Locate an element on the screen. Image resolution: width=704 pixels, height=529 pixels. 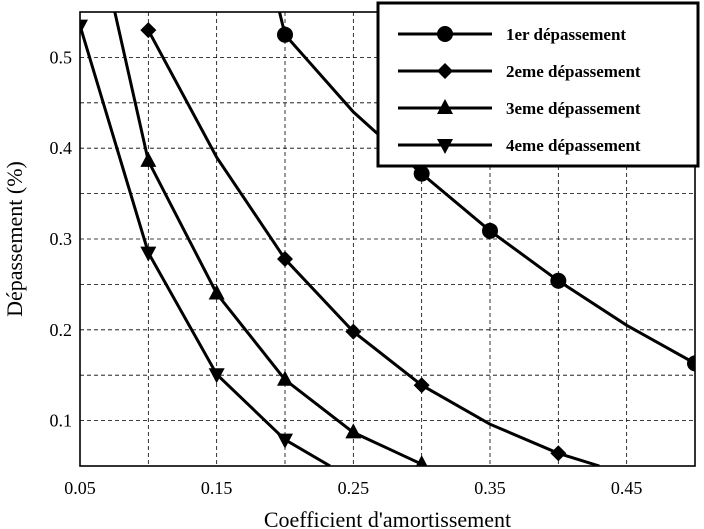
y-tick-labels: 0.1 0.2 0.3 0.4 0.5 is located at coordinates (61, 238).